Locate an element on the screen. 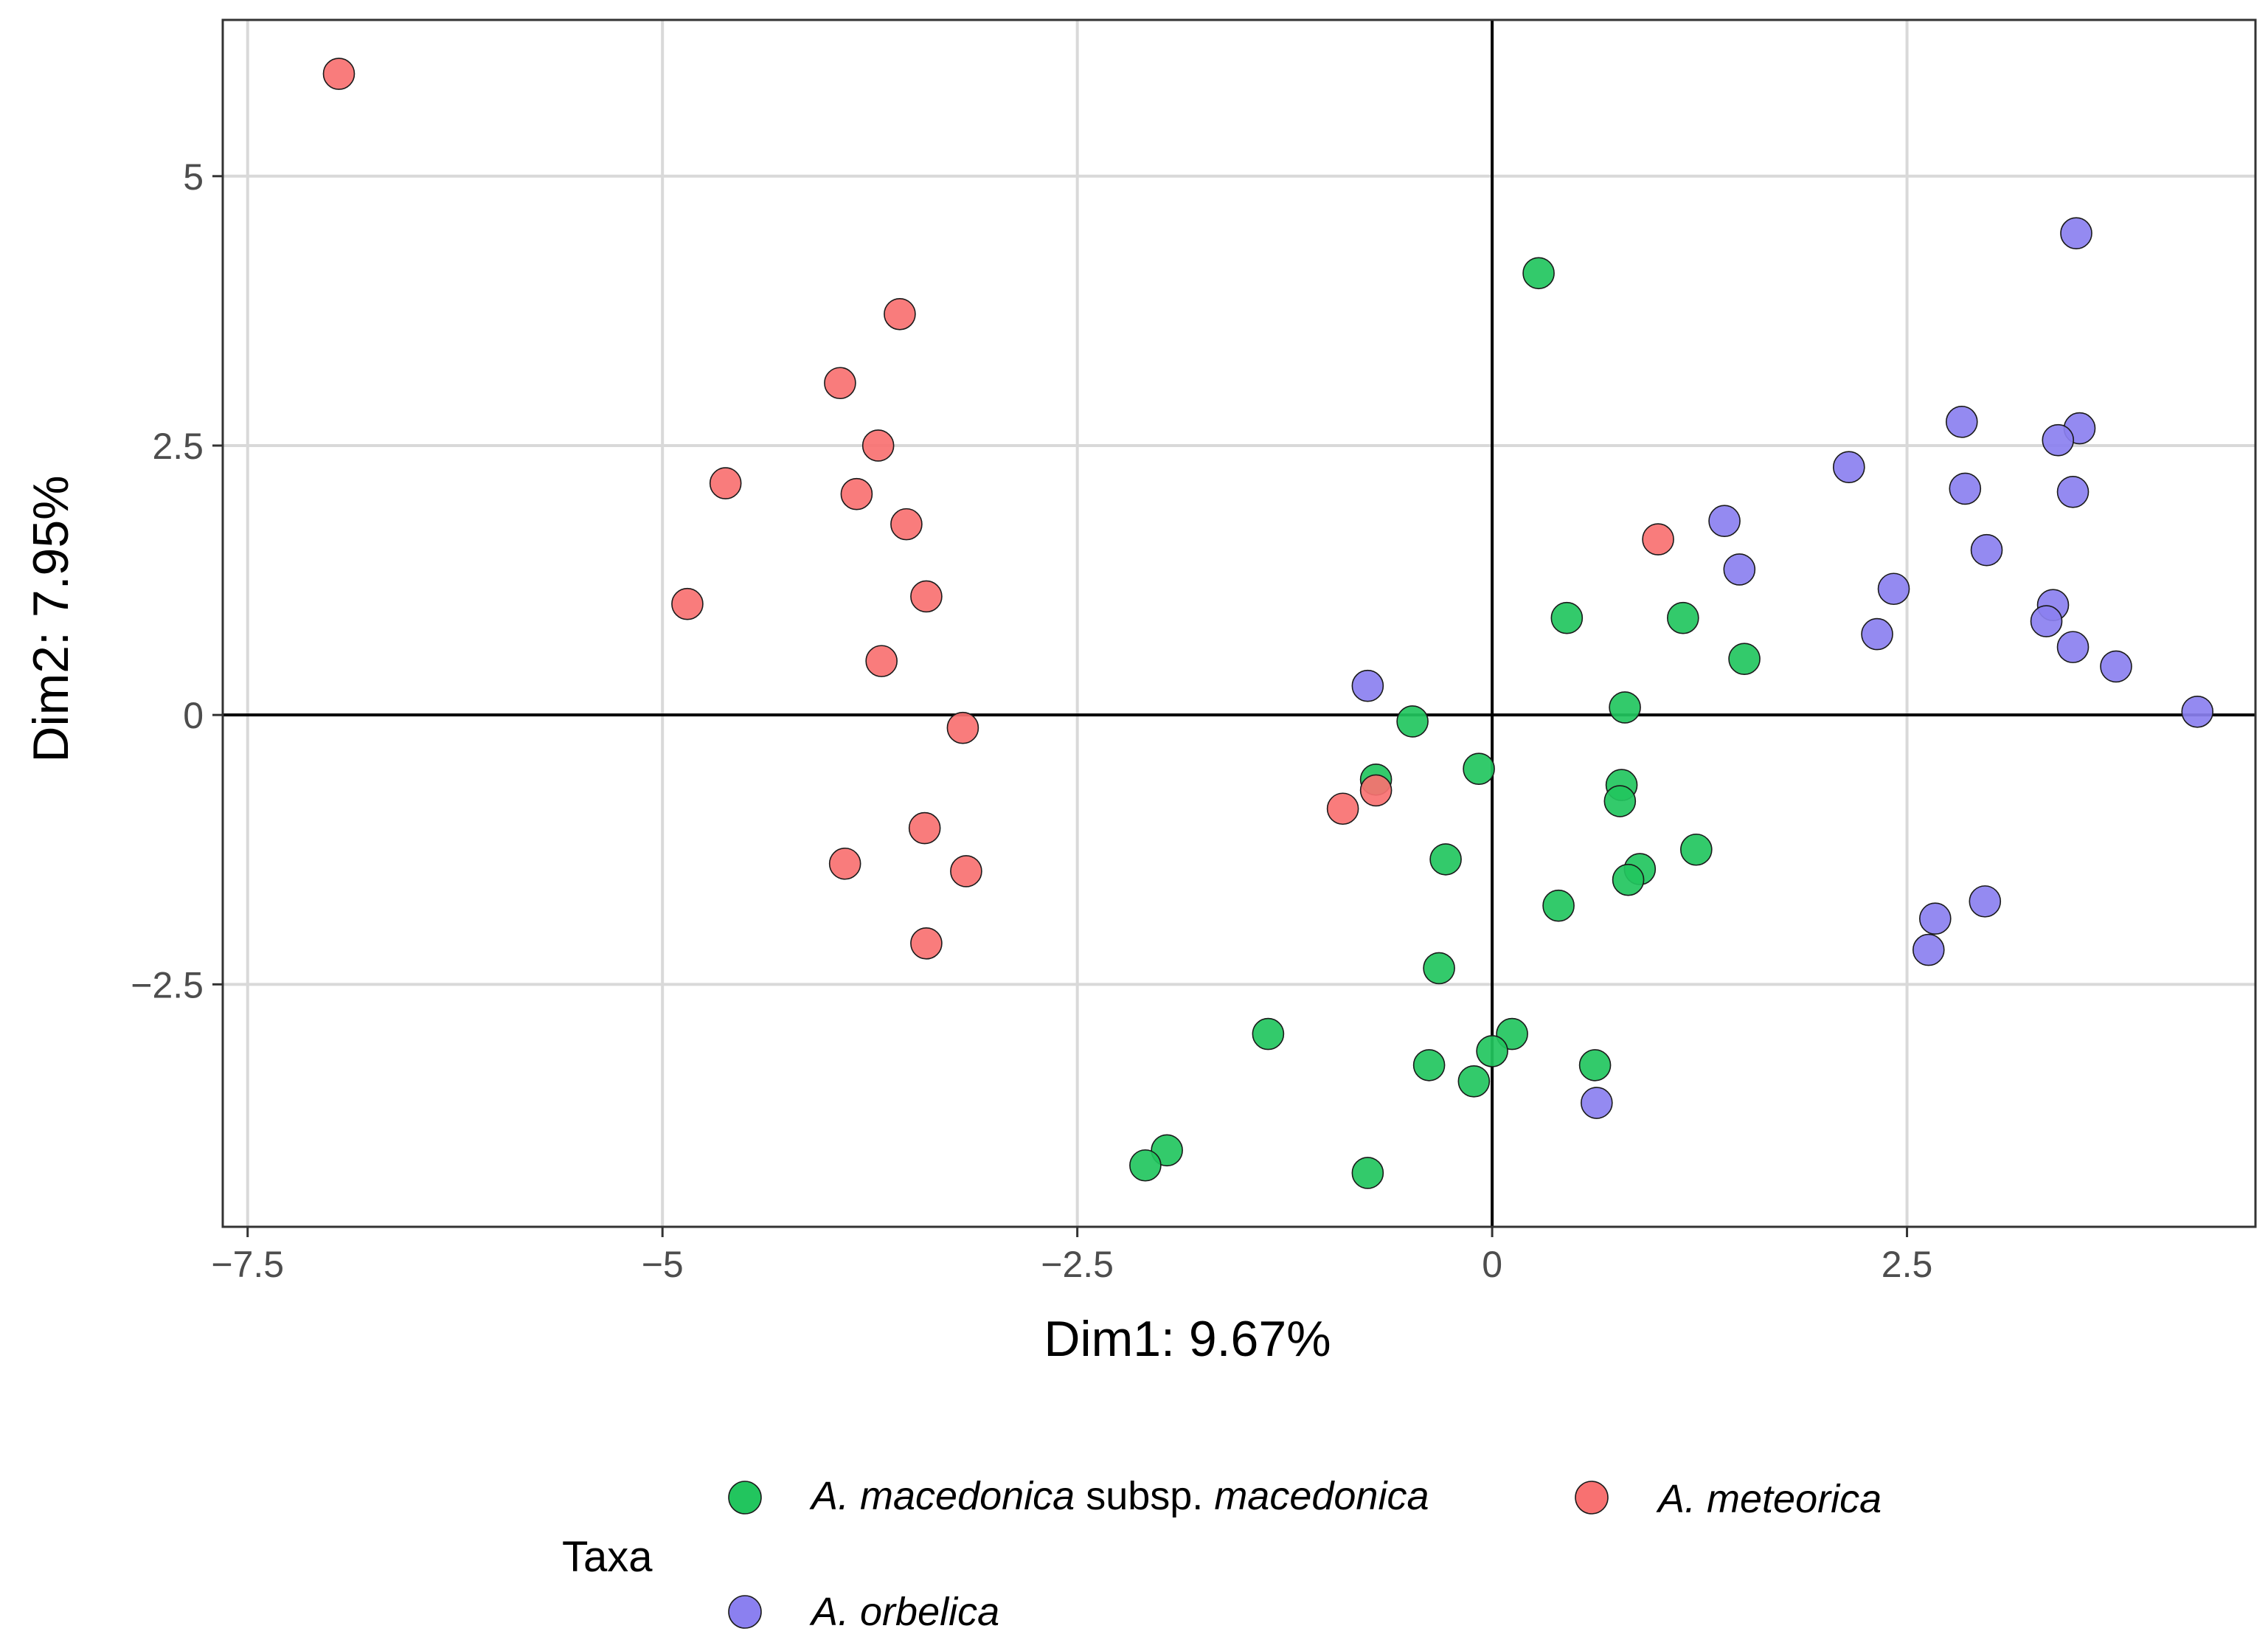 This screenshot has width=2268, height=1651. x-tick-label: −5 is located at coordinates (663, 1264).